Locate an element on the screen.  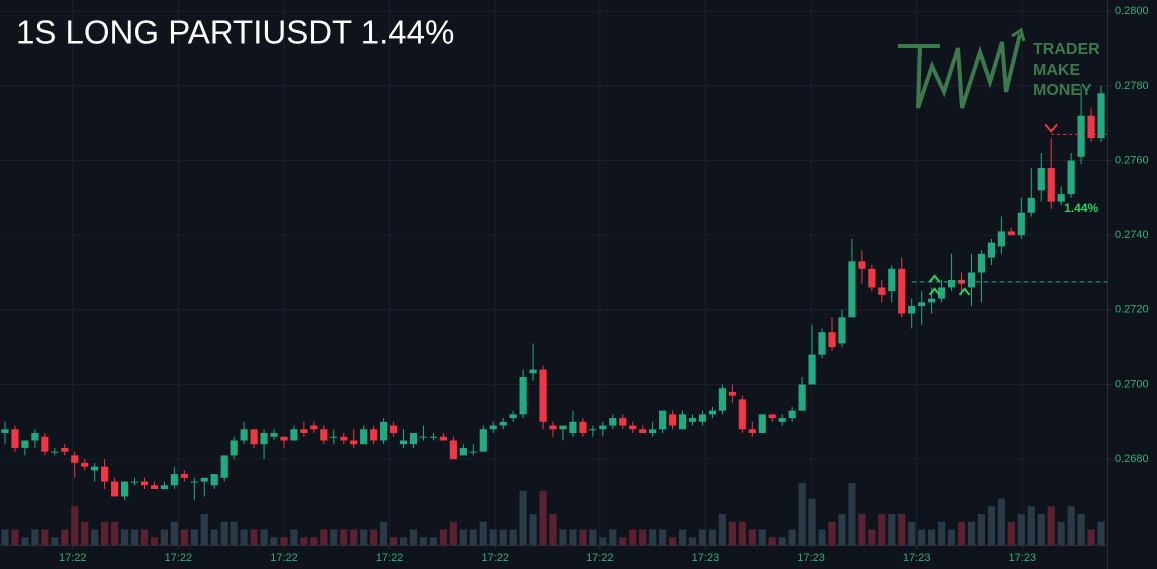
entry-marker is located at coordinates (934, 291).